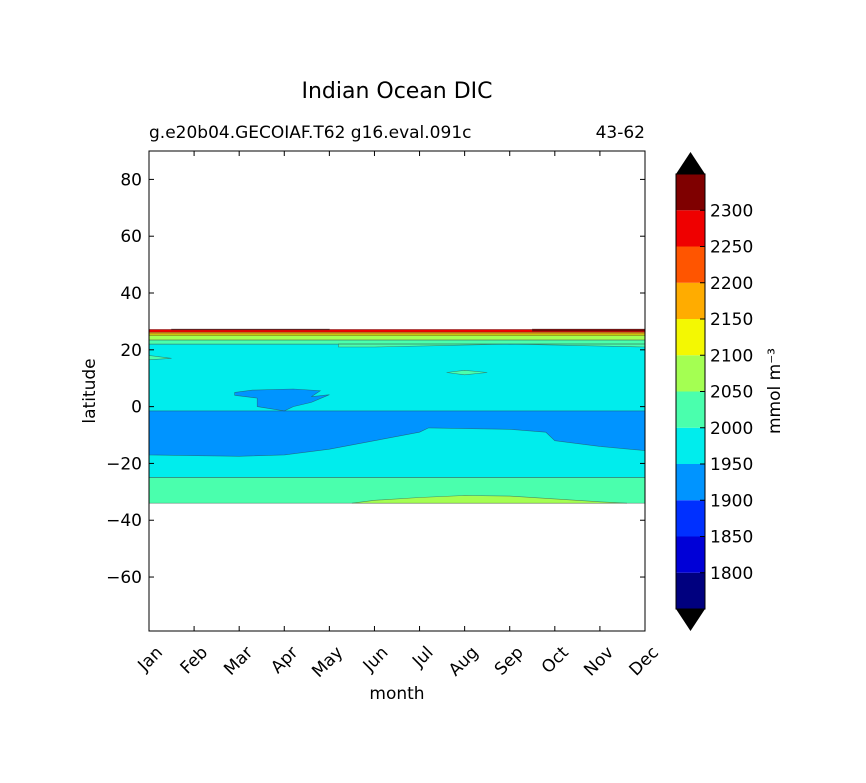 This screenshot has width=866, height=783. What do you see at coordinates (731, 574) in the screenshot?
I see `colorbar-tick-label-1800: 1800` at bounding box center [731, 574].